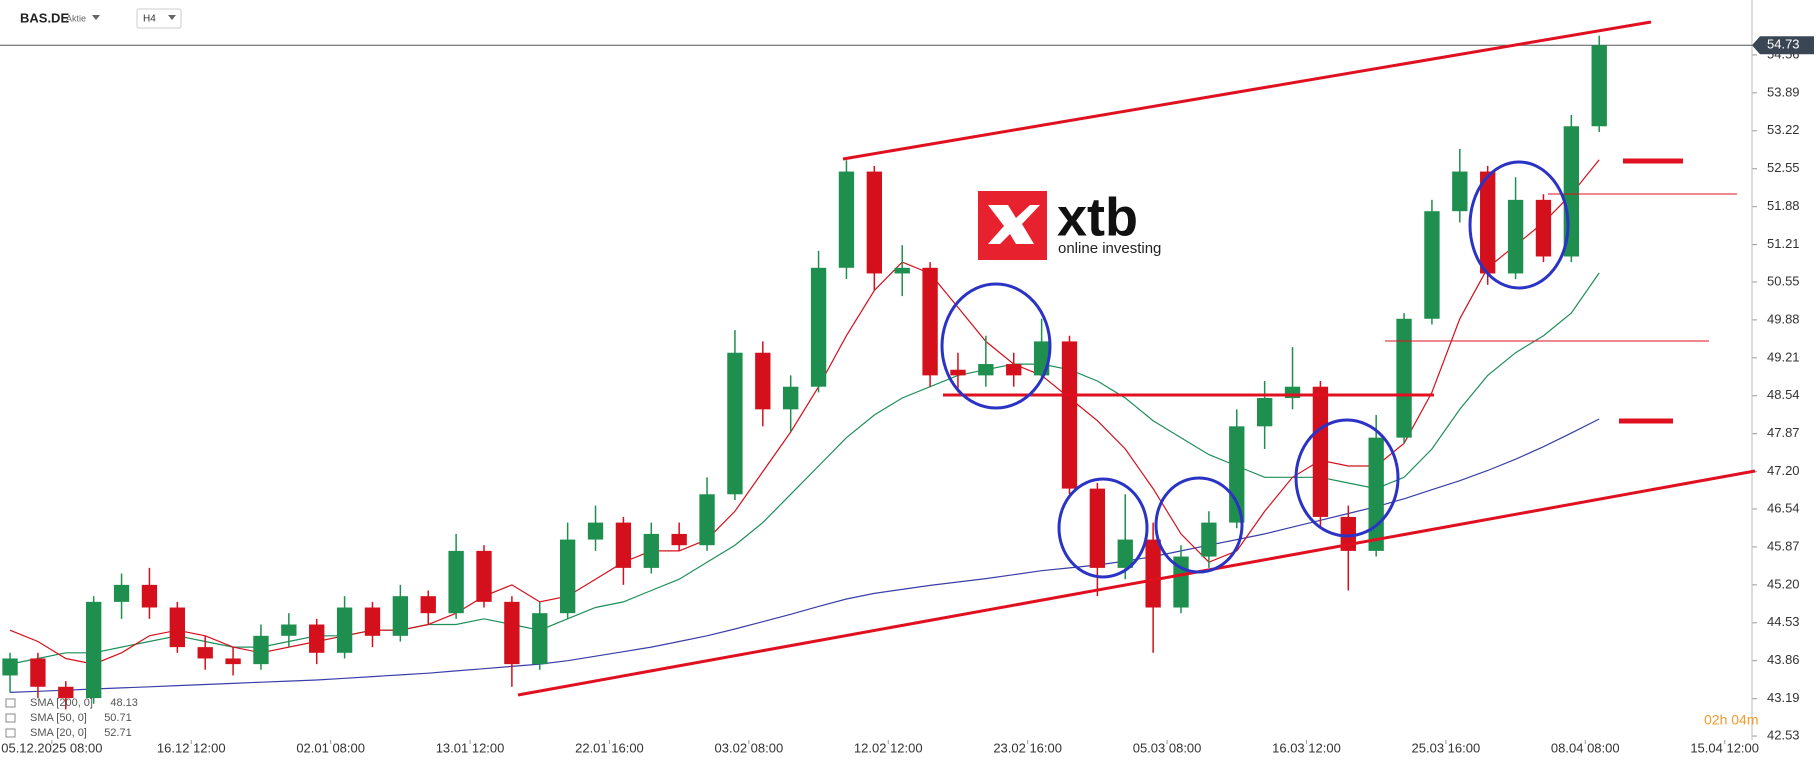 The height and width of the screenshot is (766, 1816). What do you see at coordinates (1783, 205) in the screenshot?
I see `y-tick-label: 51.88` at bounding box center [1783, 205].